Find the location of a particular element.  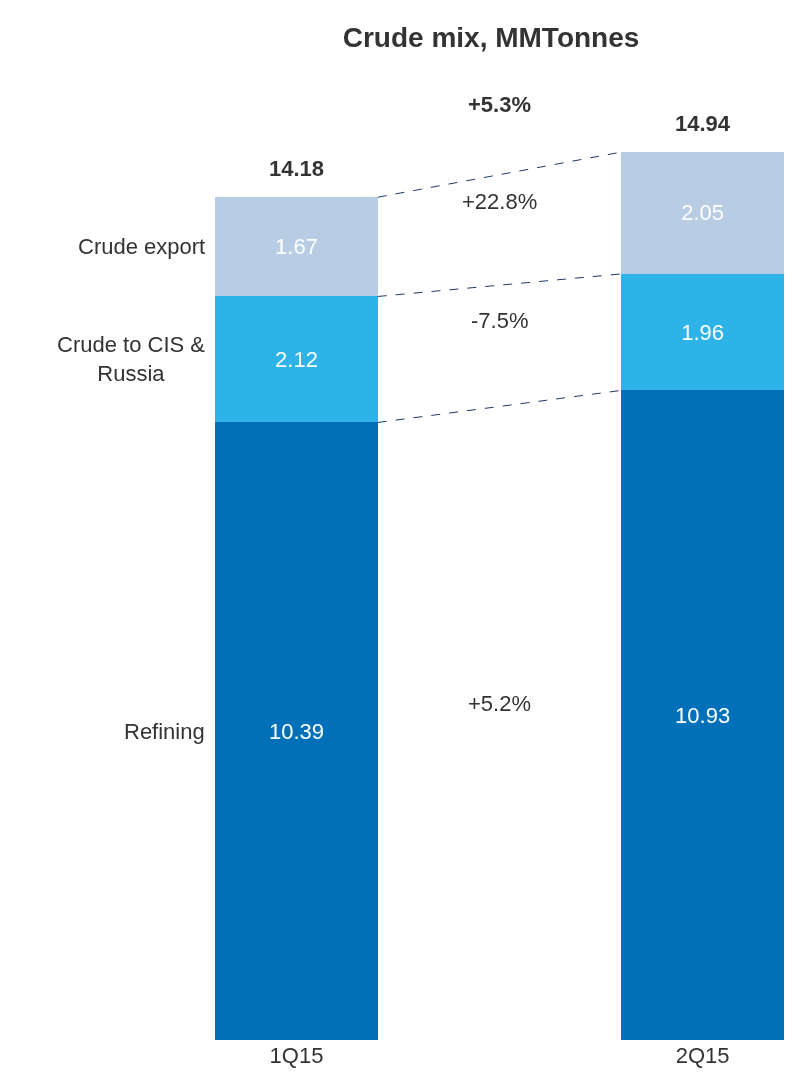

data-label: 1.96 is located at coordinates (703, 332).